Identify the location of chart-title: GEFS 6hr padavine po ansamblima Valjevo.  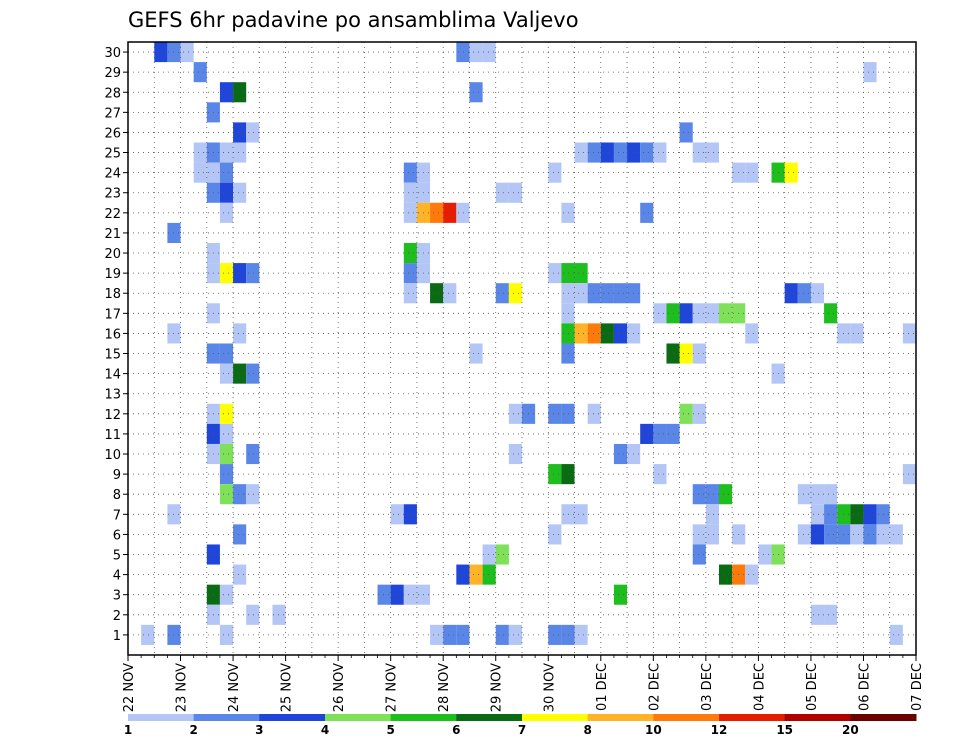
(353, 20).